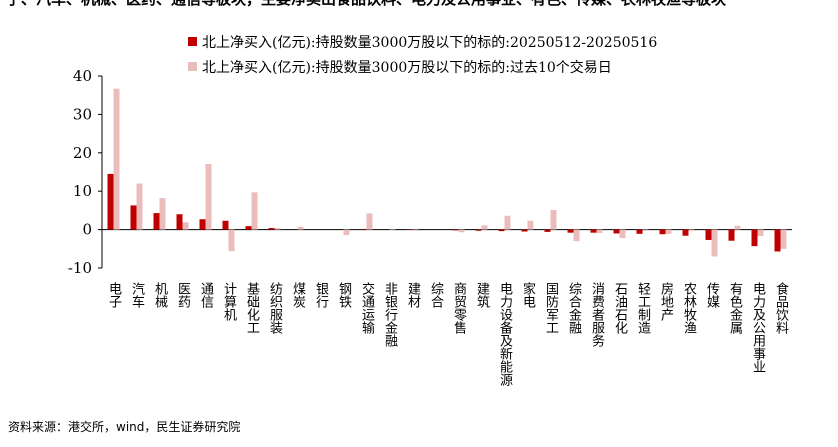 This screenshot has width=838, height=447. What do you see at coordinates (712, 295) in the screenshot?
I see `x-tick-label: 传媒` at bounding box center [712, 295].